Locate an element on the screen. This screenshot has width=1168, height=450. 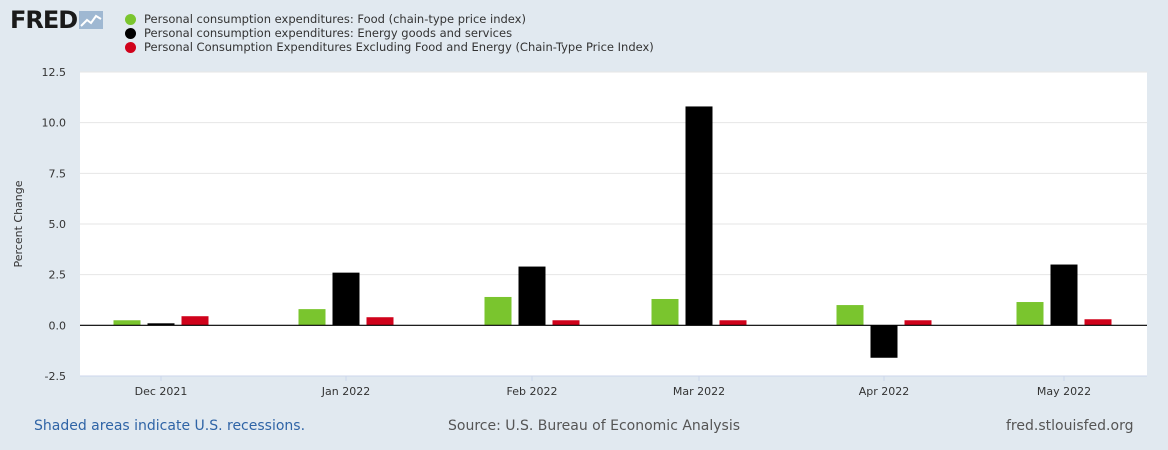
y-tick-label: 2.5 is located at coordinates (58, 275).